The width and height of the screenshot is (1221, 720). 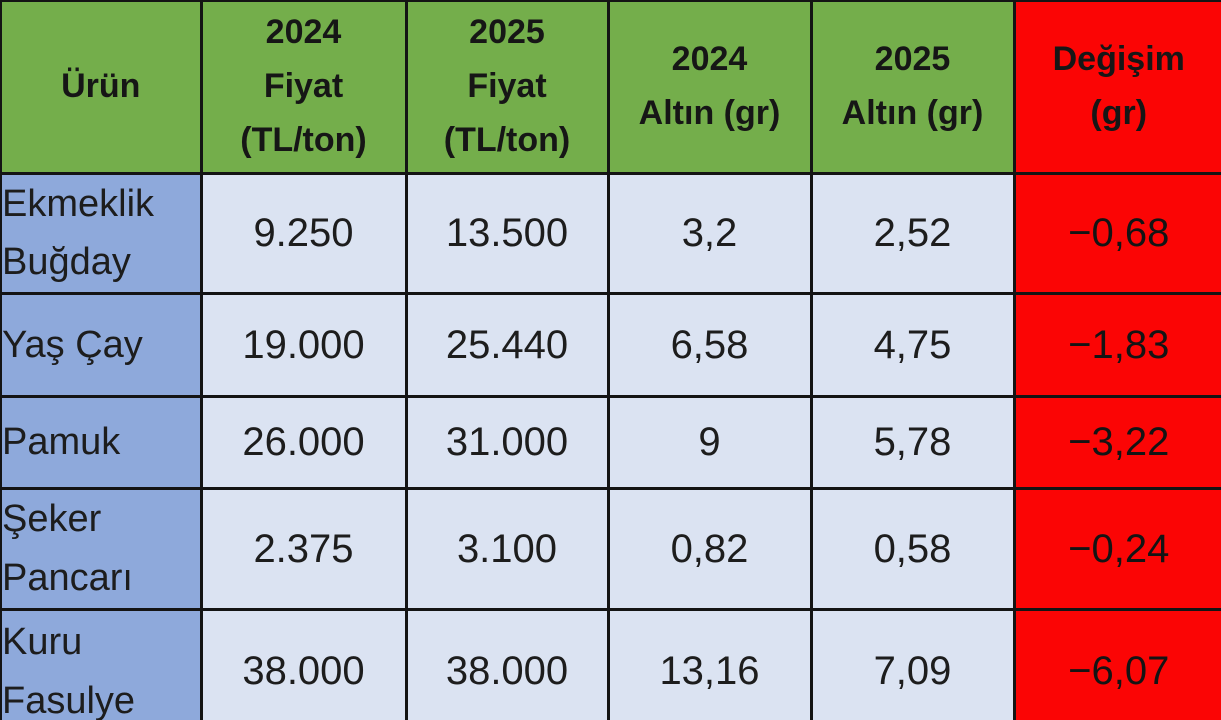 I want to click on cell-2025-fiyat: 31.000, so click(x=507, y=443).